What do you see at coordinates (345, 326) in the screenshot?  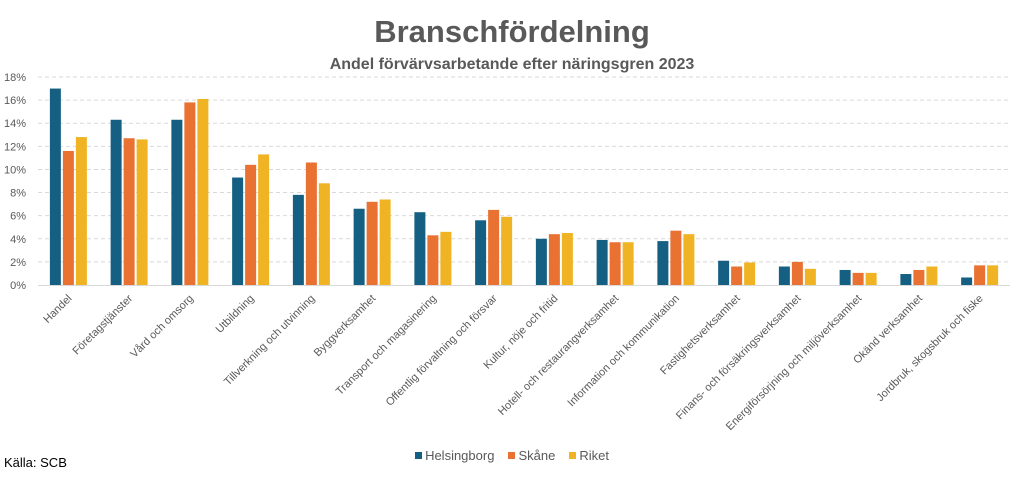 I see `x-tick-label: Byggverksamhet` at bounding box center [345, 326].